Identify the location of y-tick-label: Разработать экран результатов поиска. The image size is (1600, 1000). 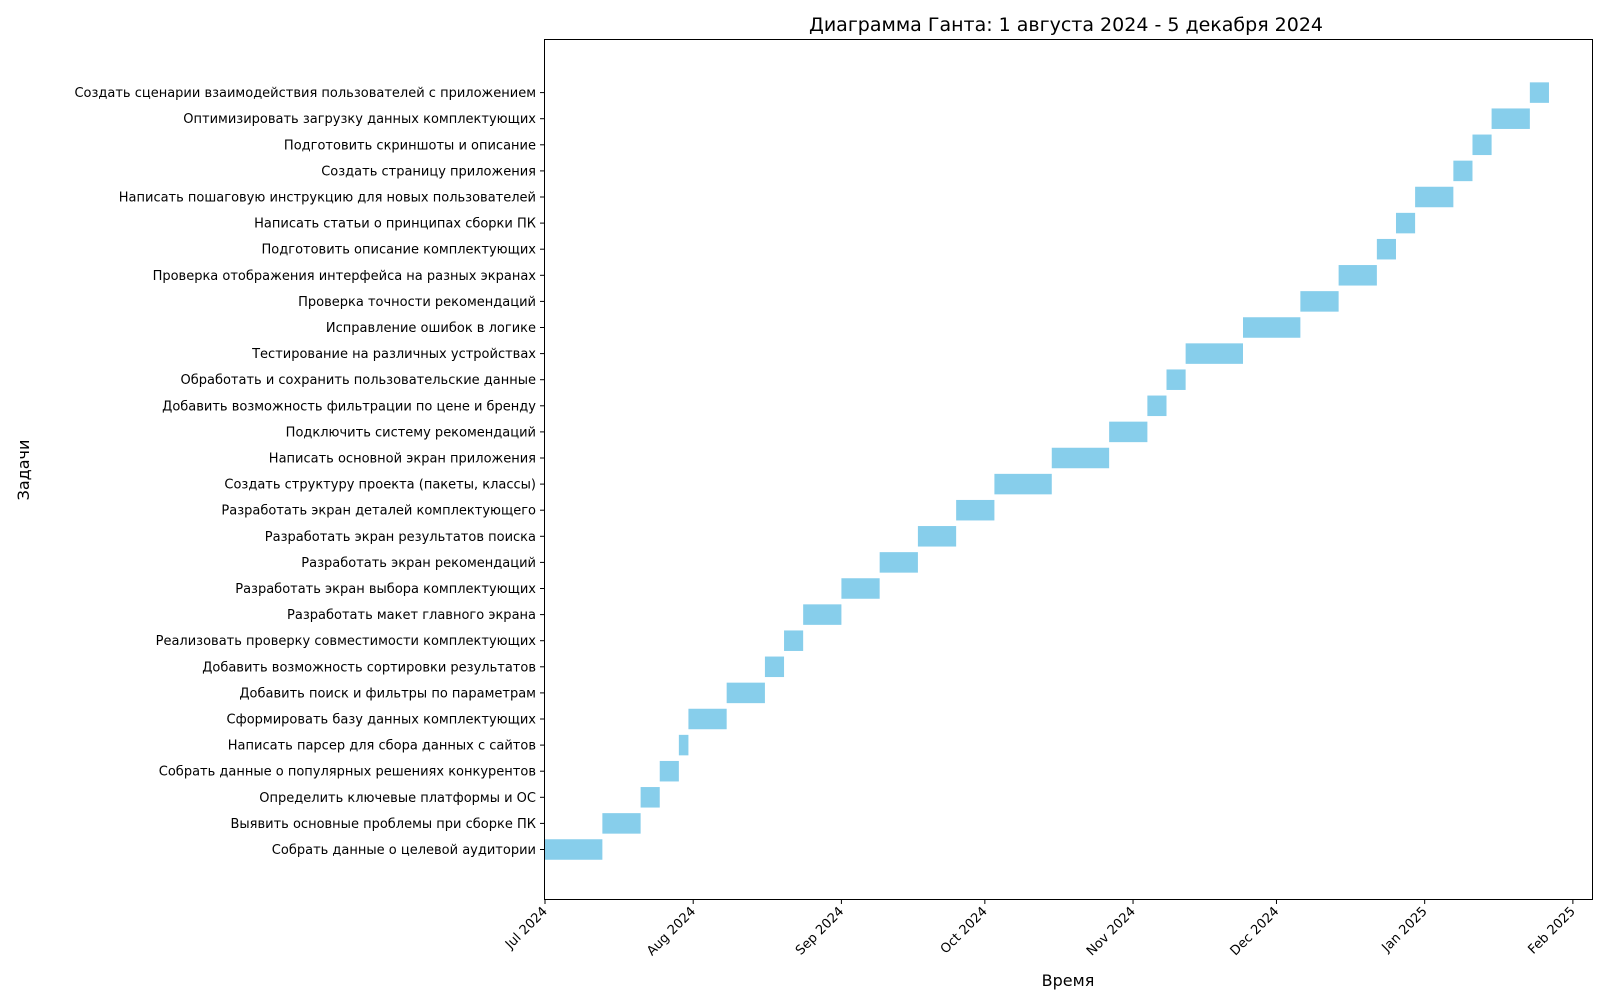
(400, 537).